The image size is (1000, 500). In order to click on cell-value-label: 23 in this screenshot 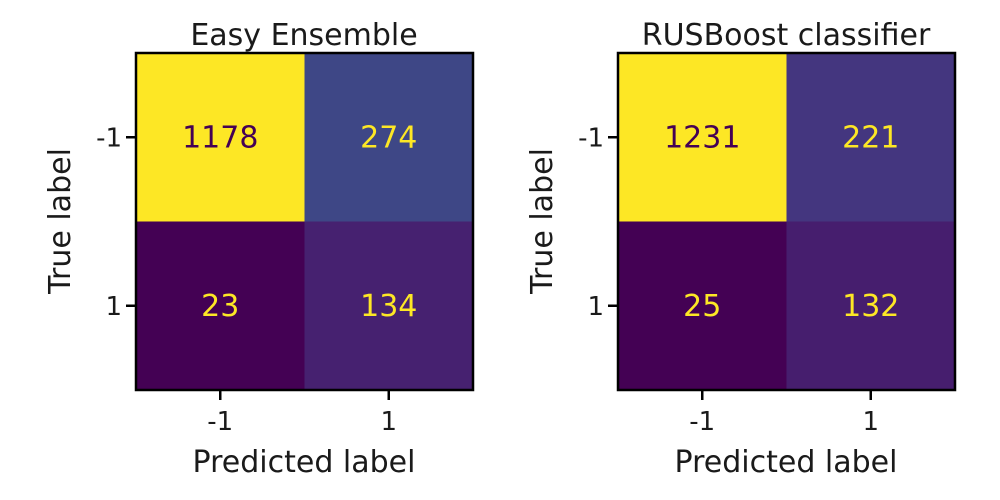, I will do `click(220, 306)`.